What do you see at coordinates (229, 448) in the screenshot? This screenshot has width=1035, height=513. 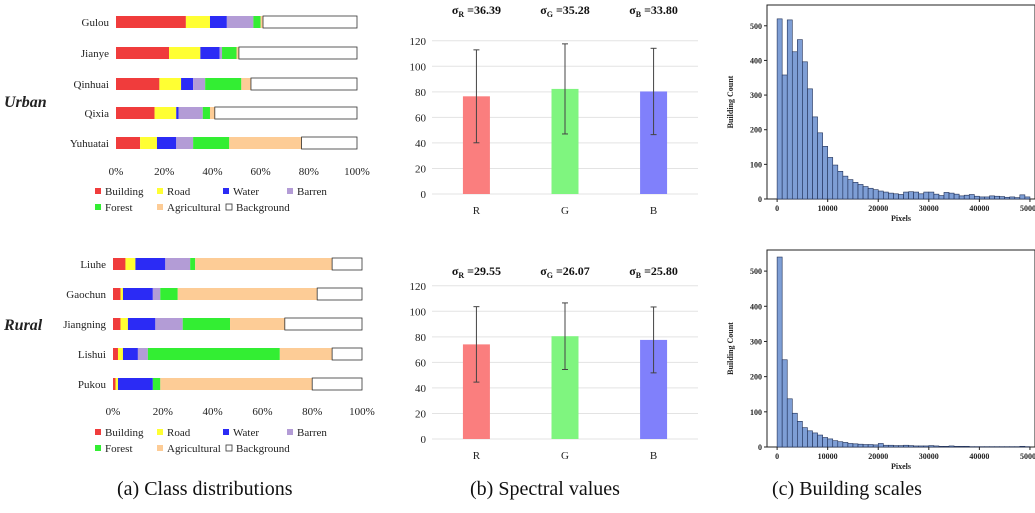 I see `legend-swatch-background` at bounding box center [229, 448].